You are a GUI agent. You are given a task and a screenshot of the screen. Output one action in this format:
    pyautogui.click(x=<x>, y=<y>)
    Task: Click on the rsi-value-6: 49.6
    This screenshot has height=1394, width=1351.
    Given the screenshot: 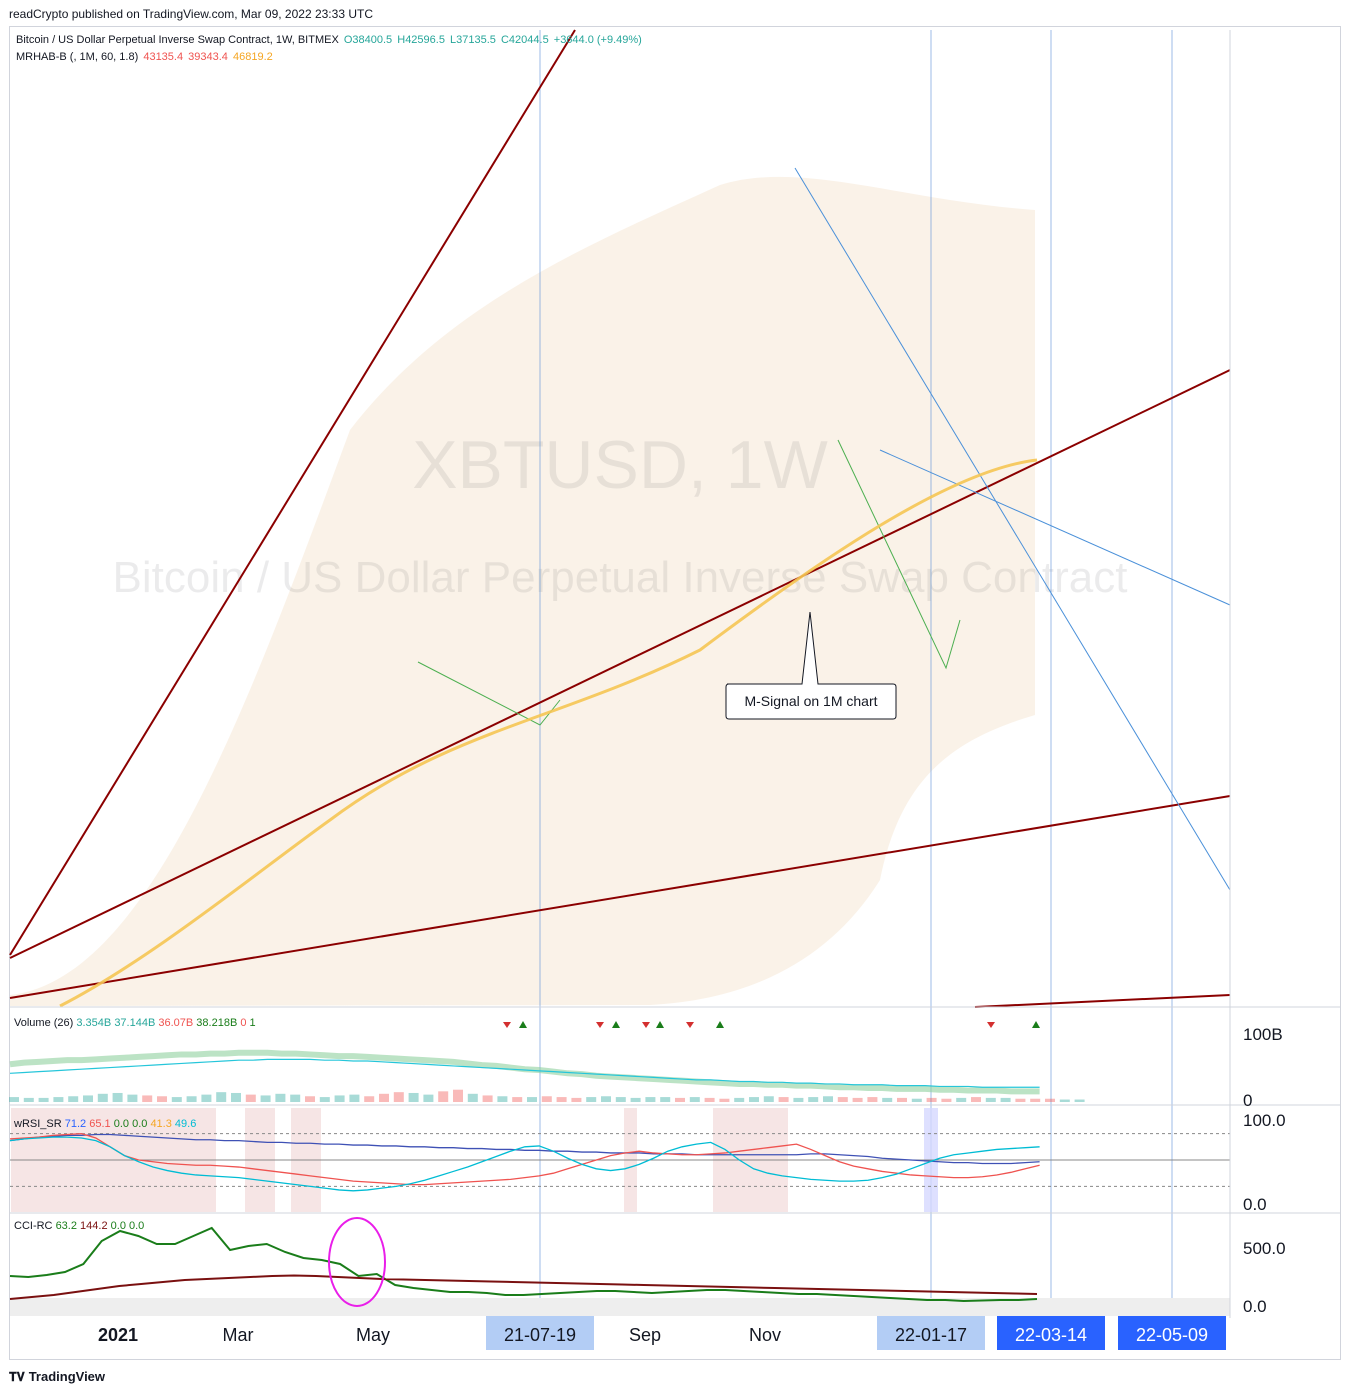 What is the action you would take?
    pyautogui.click(x=185, y=1124)
    